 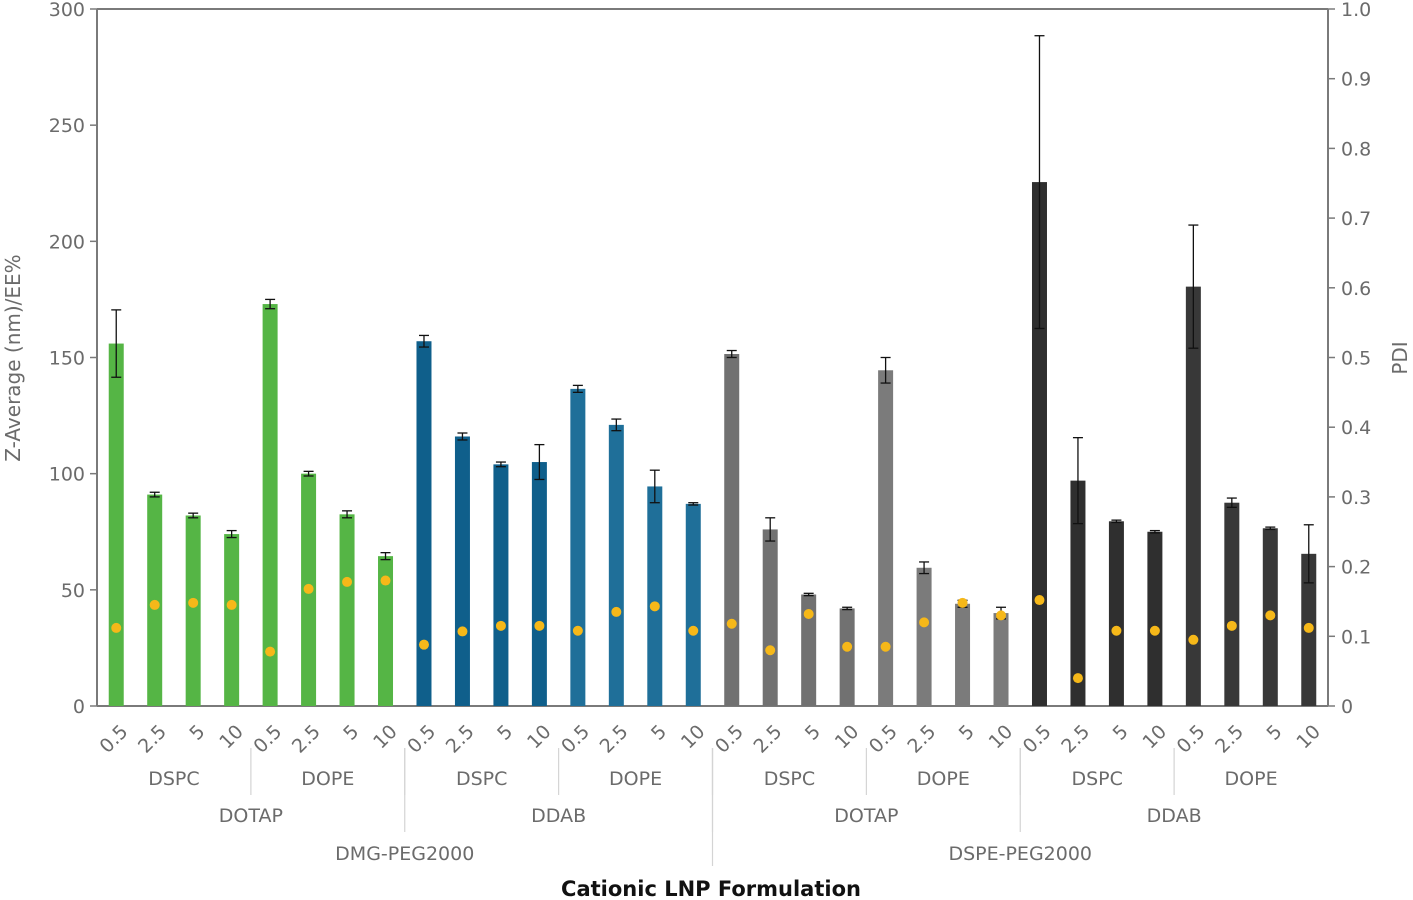 I want to click on y-tick-label: 250, so click(x=67, y=126).